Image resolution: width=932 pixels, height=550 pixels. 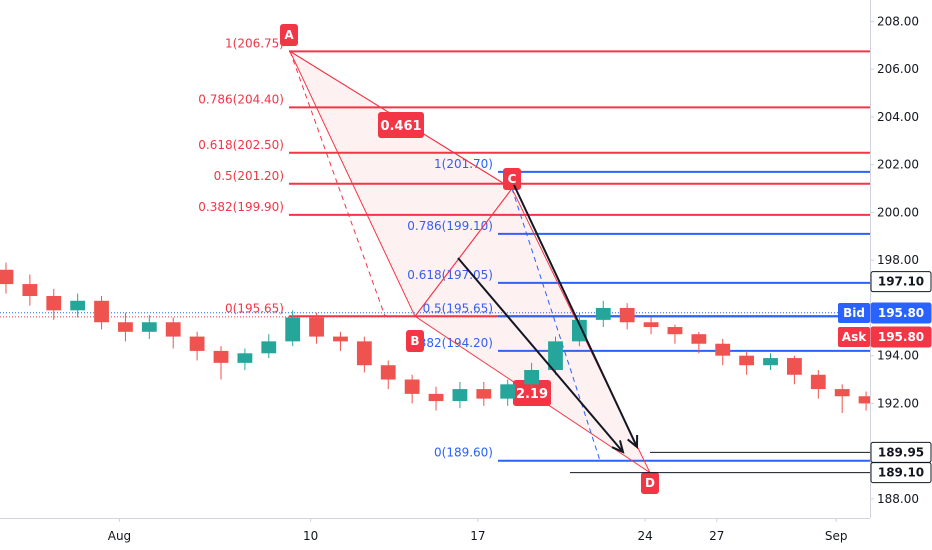 What do you see at coordinates (450, 226) in the screenshot?
I see `fib-level-label: 0.786(199.10)` at bounding box center [450, 226].